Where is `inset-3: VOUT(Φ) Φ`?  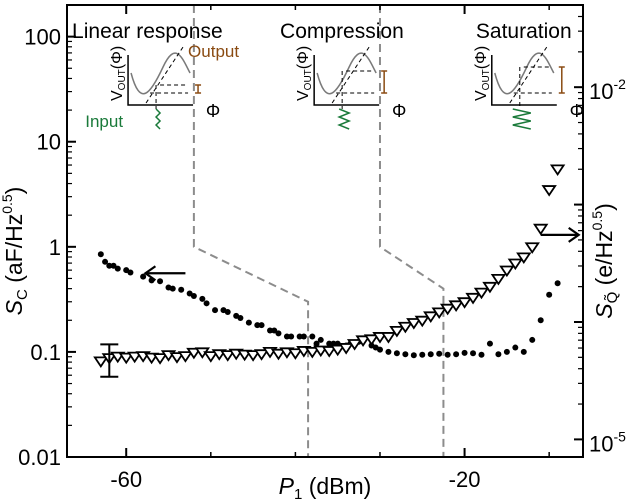
inset-3: VOUT(Φ) Φ is located at coordinates (528, 88).